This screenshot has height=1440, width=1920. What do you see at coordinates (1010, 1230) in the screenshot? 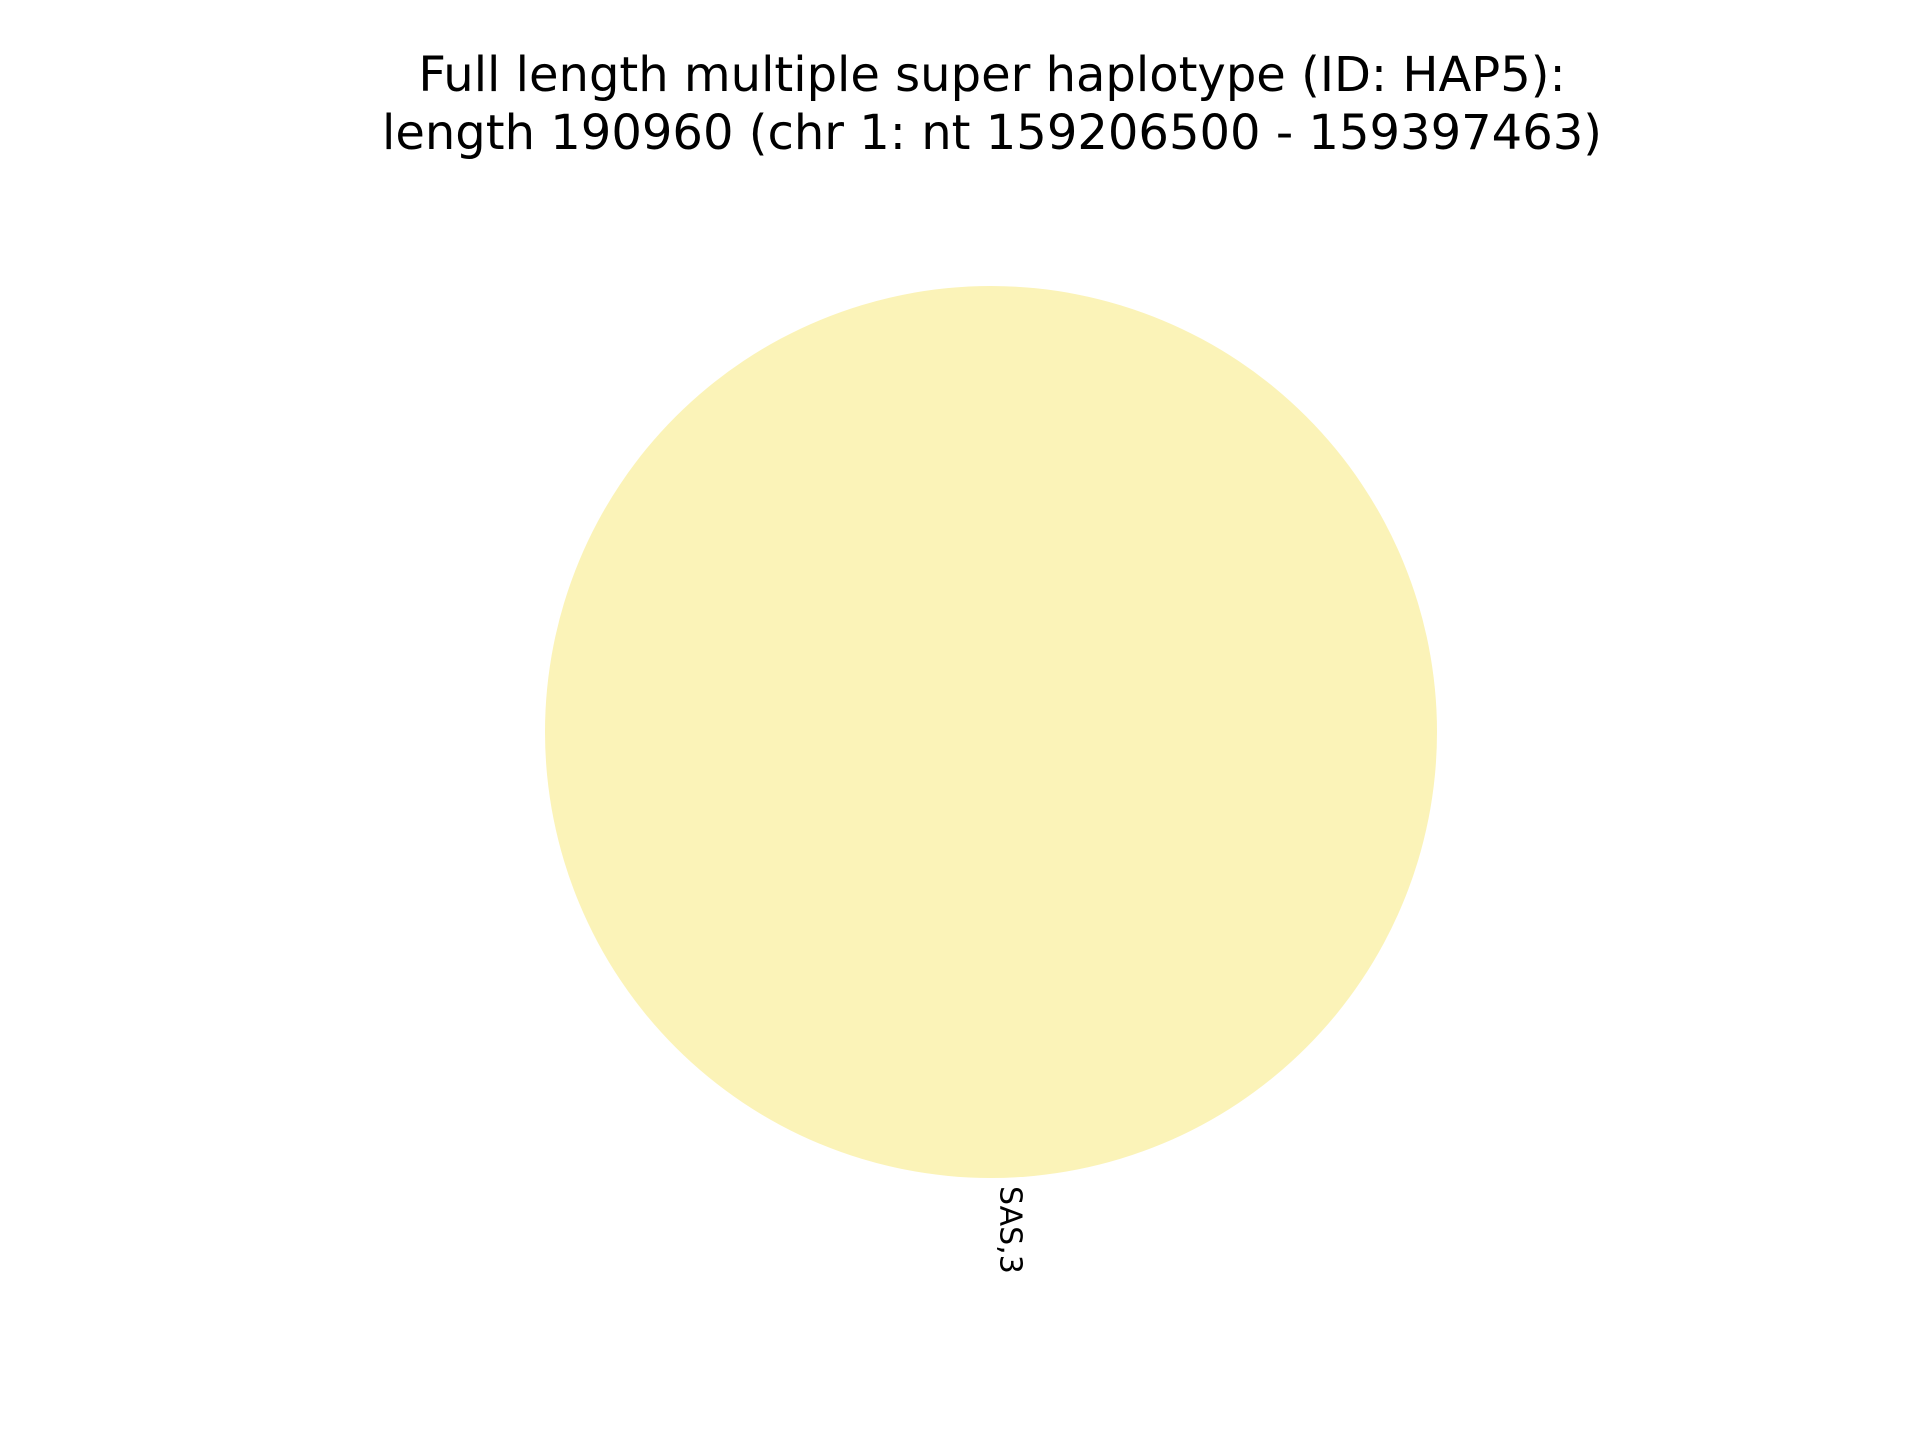
I see `pie-slice-label: SAS,3` at bounding box center [1010, 1230].